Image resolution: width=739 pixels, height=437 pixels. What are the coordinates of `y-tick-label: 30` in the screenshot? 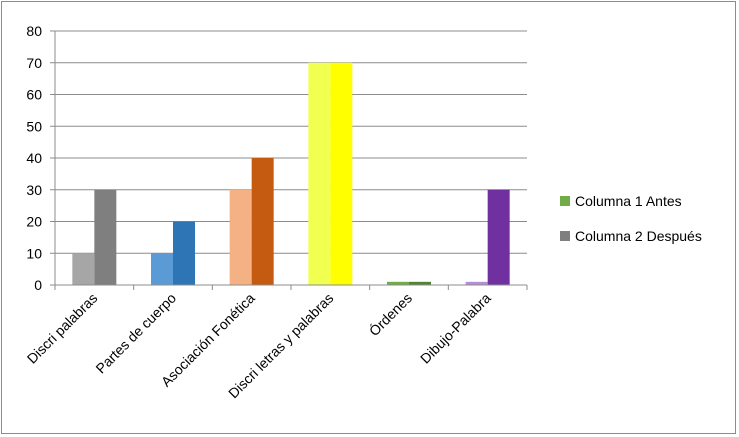 It's located at (34, 190).